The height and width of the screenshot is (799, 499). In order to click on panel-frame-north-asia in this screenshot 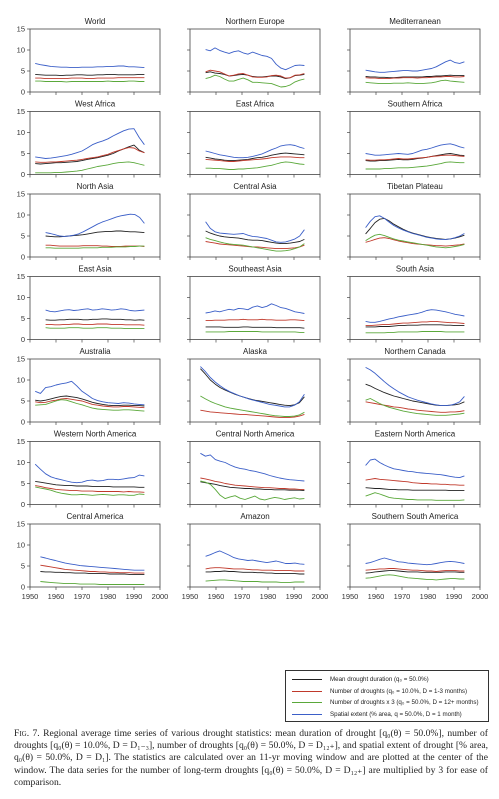, I will do `click(95, 225)`.